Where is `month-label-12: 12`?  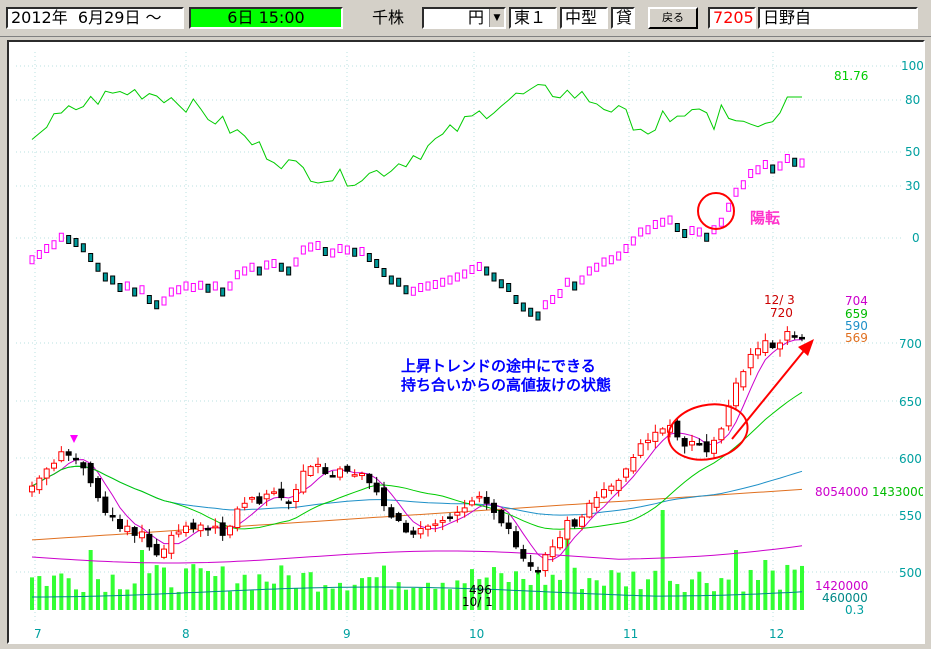
month-label-12: 12 is located at coordinates (776, 634).